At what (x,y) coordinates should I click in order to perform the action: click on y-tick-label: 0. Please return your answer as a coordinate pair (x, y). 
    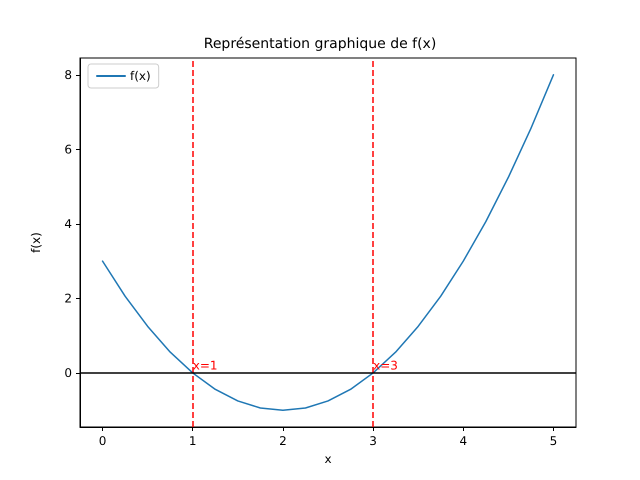
    Looking at the image, I should click on (68, 373).